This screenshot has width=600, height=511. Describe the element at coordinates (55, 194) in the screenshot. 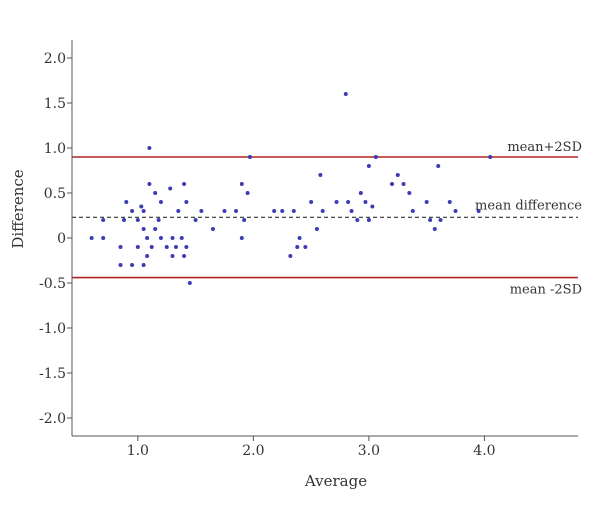

I see `y-tick-label: 0.5` at that location.